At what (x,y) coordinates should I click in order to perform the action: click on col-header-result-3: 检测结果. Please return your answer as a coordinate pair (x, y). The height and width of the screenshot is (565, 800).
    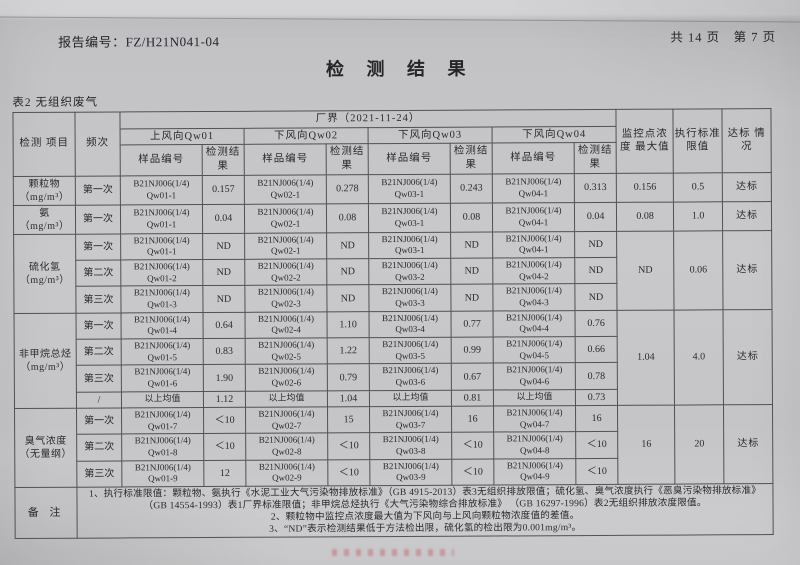
    Looking at the image, I should click on (471, 158).